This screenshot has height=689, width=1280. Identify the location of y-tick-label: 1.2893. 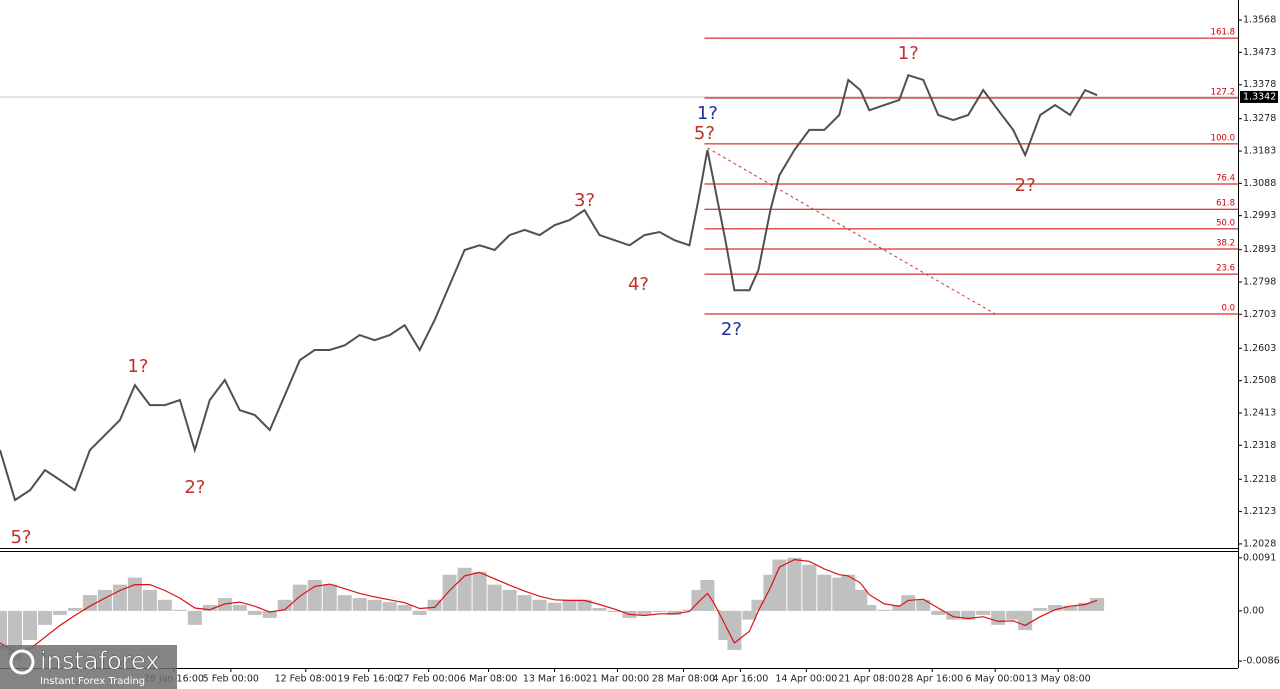
(1259, 249).